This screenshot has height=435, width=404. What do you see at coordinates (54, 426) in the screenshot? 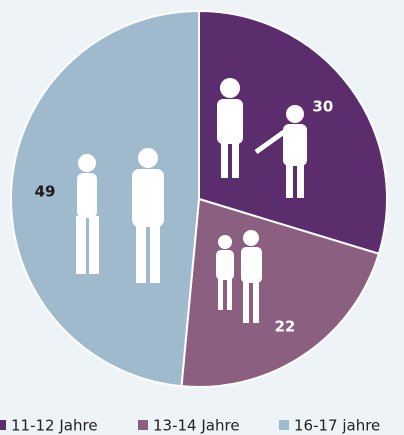
I see `legend-label: 11-12 Jahre` at bounding box center [54, 426].